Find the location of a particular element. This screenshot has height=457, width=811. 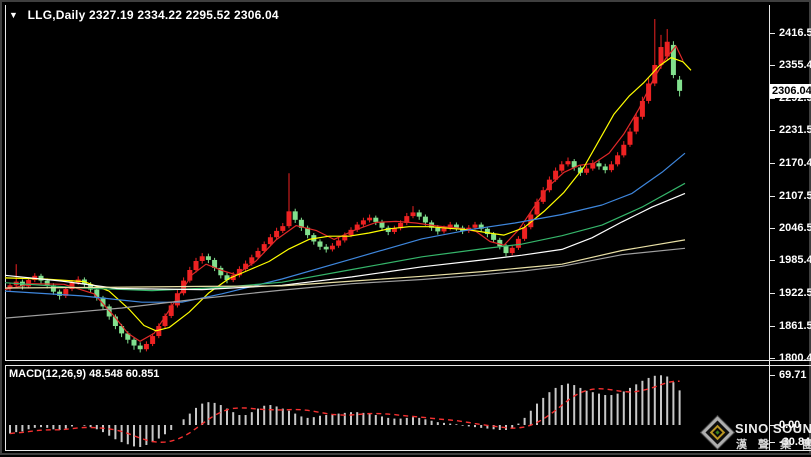

ohlc-values: 2327.19 2334.22 2295.52 2306.04 is located at coordinates (184, 15).